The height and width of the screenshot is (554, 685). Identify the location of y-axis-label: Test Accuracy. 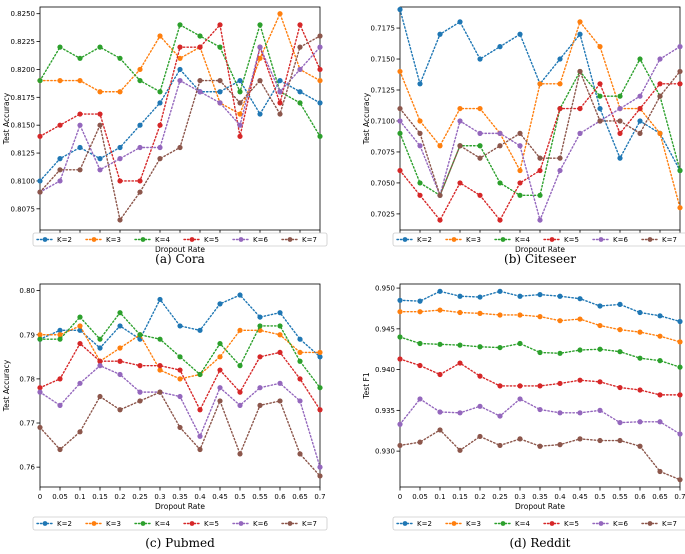
(6, 385).